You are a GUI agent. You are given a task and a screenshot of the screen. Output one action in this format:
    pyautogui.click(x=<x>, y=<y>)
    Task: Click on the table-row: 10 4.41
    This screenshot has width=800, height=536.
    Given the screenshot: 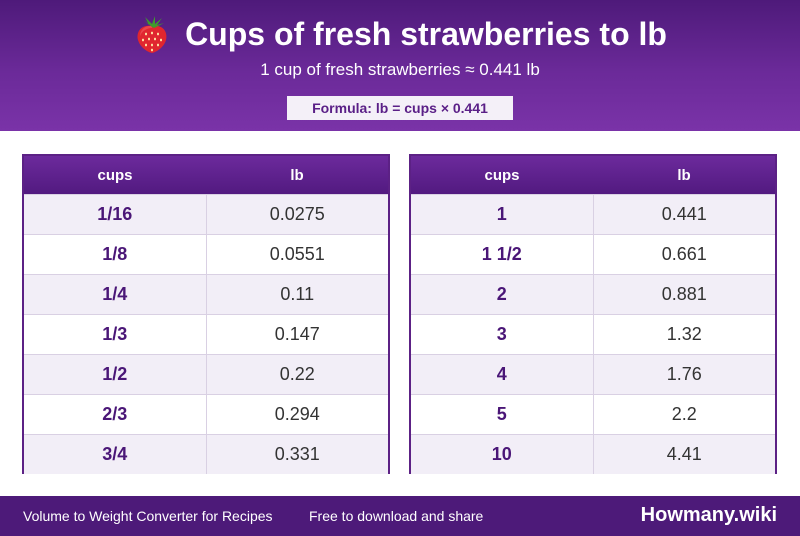 What is the action you would take?
    pyautogui.click(x=593, y=454)
    